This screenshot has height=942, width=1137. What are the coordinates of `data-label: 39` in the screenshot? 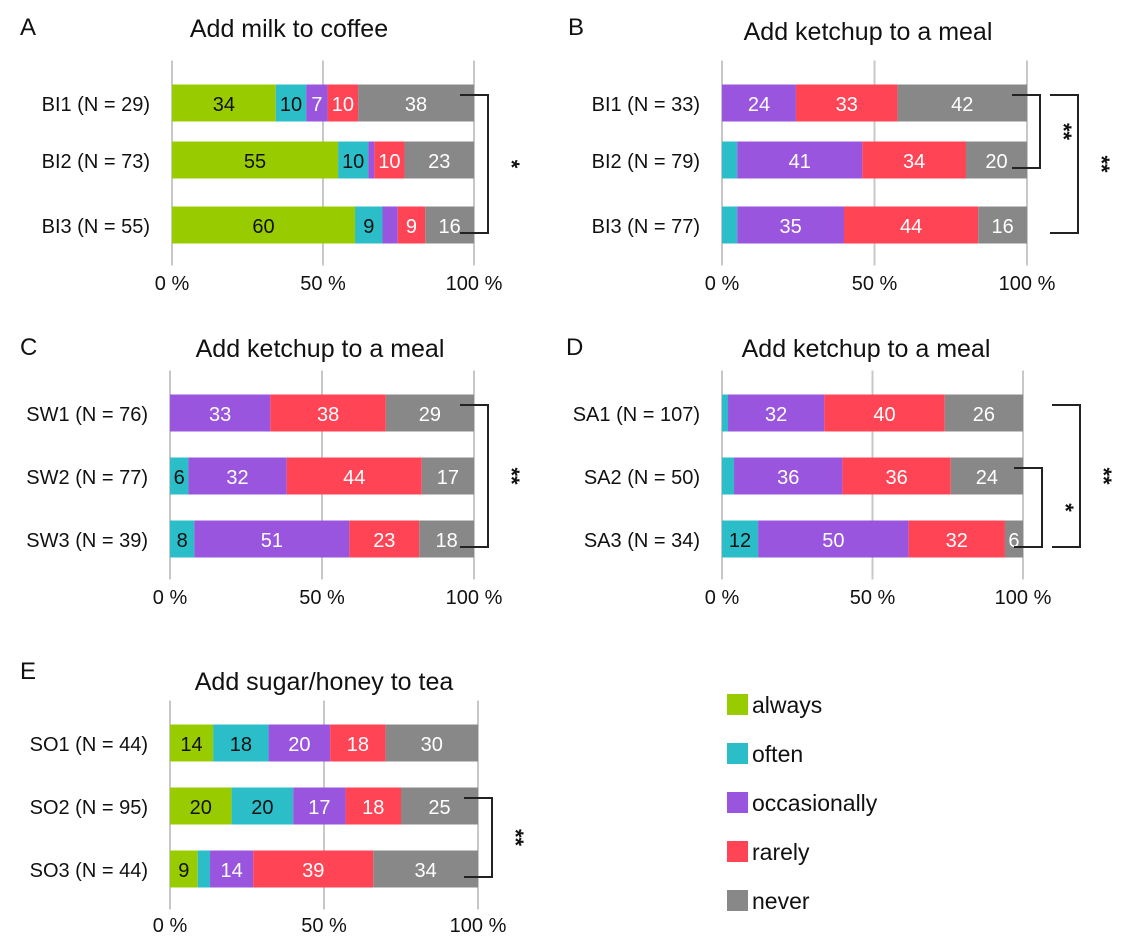 It's located at (313, 871).